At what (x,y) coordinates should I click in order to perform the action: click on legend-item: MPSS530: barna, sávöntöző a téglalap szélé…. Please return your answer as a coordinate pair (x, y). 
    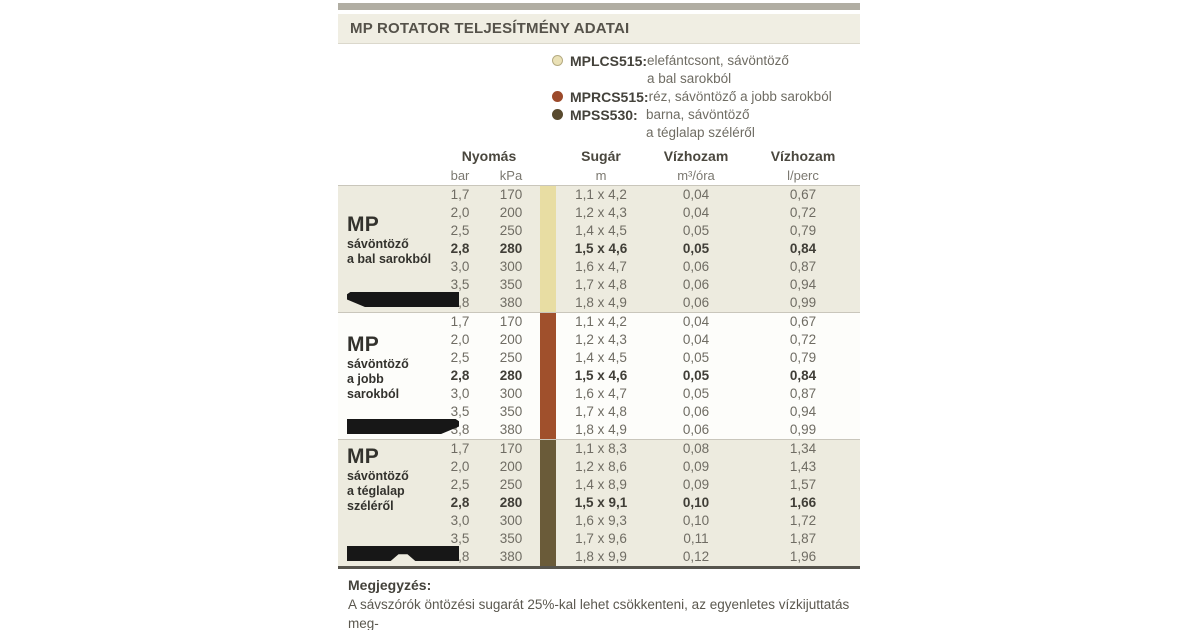
    Looking at the image, I should click on (706, 124).